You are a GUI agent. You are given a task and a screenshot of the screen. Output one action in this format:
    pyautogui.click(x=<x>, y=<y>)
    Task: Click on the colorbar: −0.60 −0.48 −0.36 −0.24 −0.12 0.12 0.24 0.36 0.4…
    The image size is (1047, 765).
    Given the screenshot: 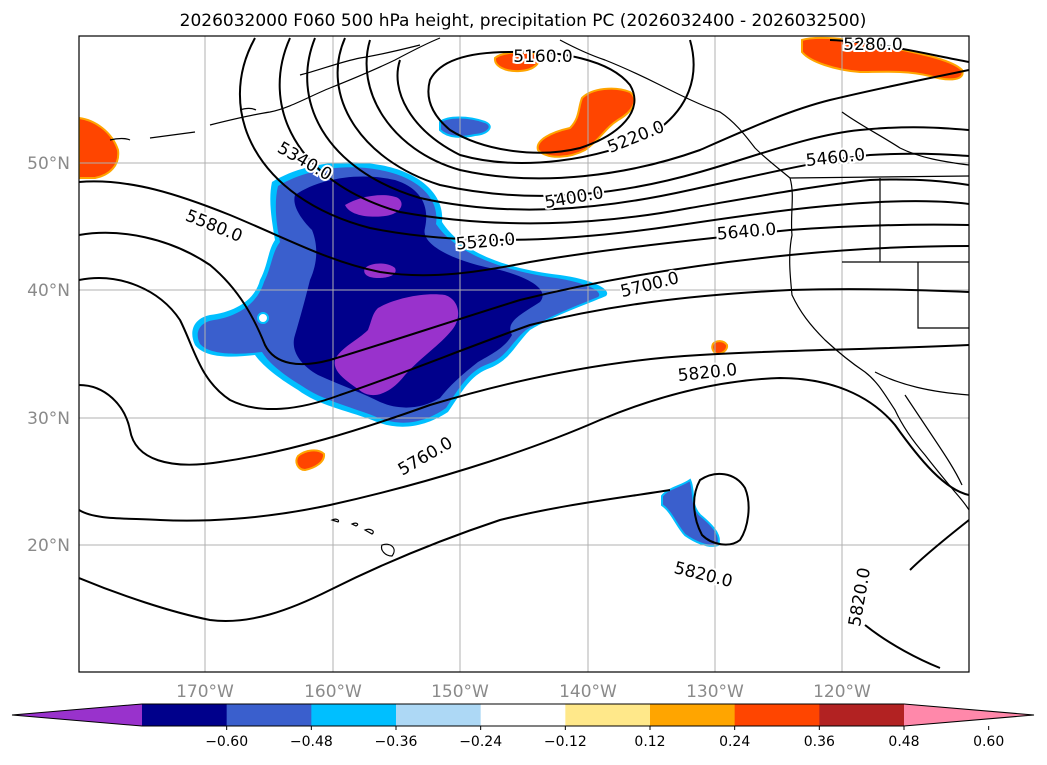 What is the action you would take?
    pyautogui.click(x=523, y=726)
    